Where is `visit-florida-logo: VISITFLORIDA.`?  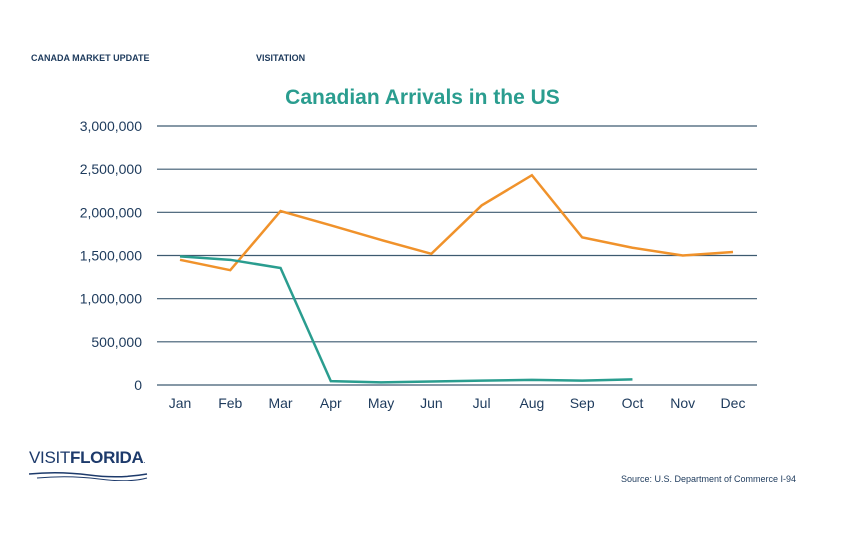
visit-florida-logo: VISITFLORIDA. is located at coordinates (88, 467).